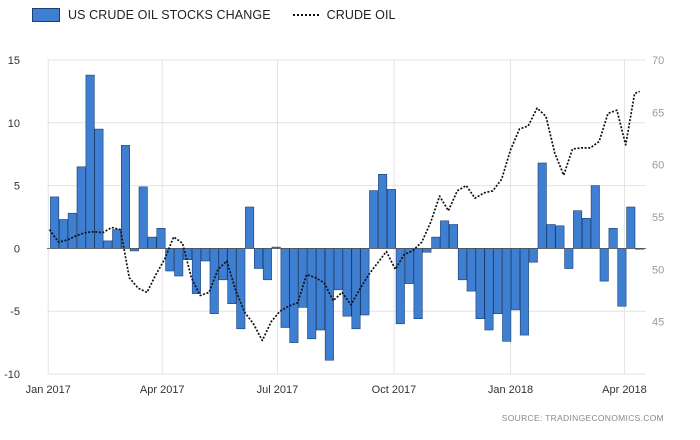 The width and height of the screenshot is (700, 440). What do you see at coordinates (658, 113) in the screenshot?
I see `right-axis-label: 65` at bounding box center [658, 113].